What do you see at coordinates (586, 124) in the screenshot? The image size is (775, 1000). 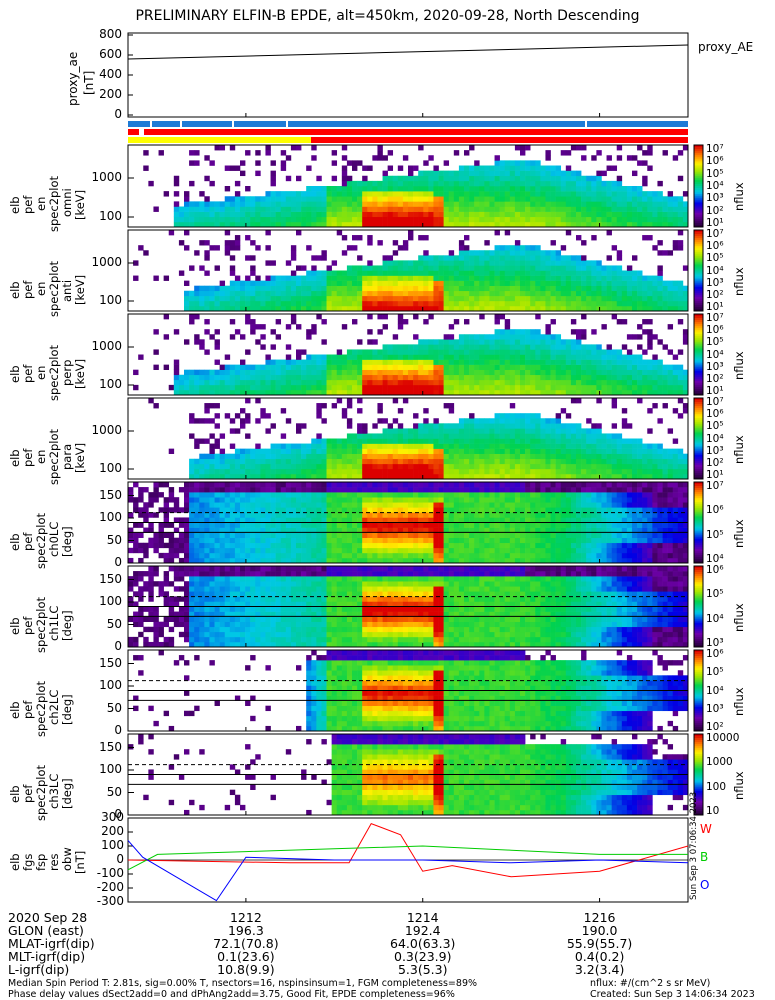 I see `status-bar-gap` at bounding box center [586, 124].